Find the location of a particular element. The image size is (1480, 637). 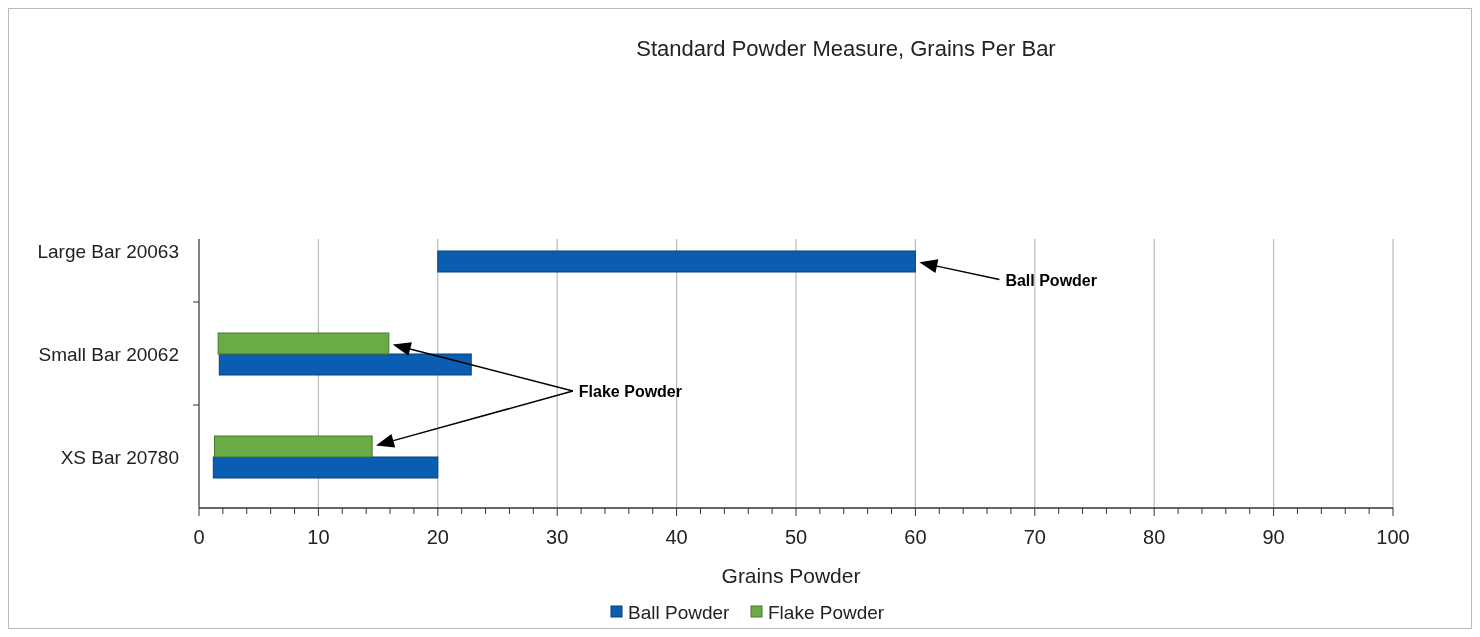

y-tick-label: XS Bar 20780 is located at coordinates (119, 457).